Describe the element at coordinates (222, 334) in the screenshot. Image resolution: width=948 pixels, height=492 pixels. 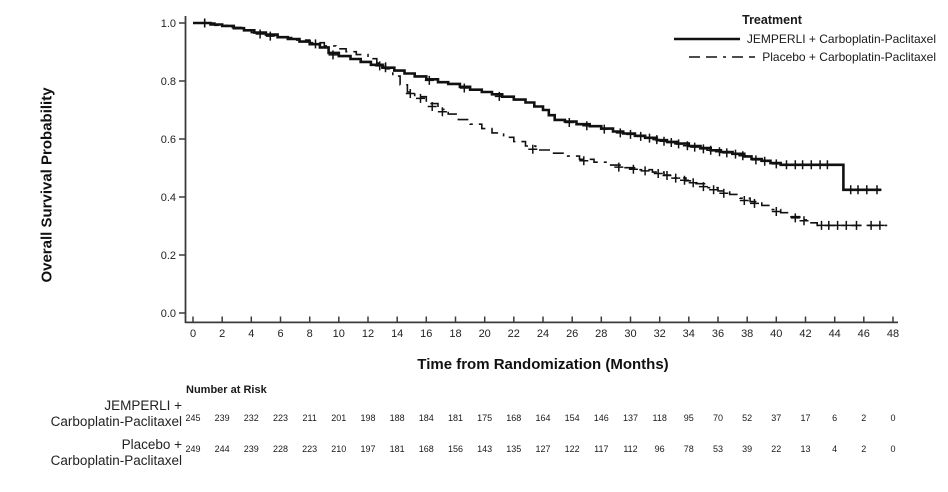
I see `x-tick-label: 2` at that location.